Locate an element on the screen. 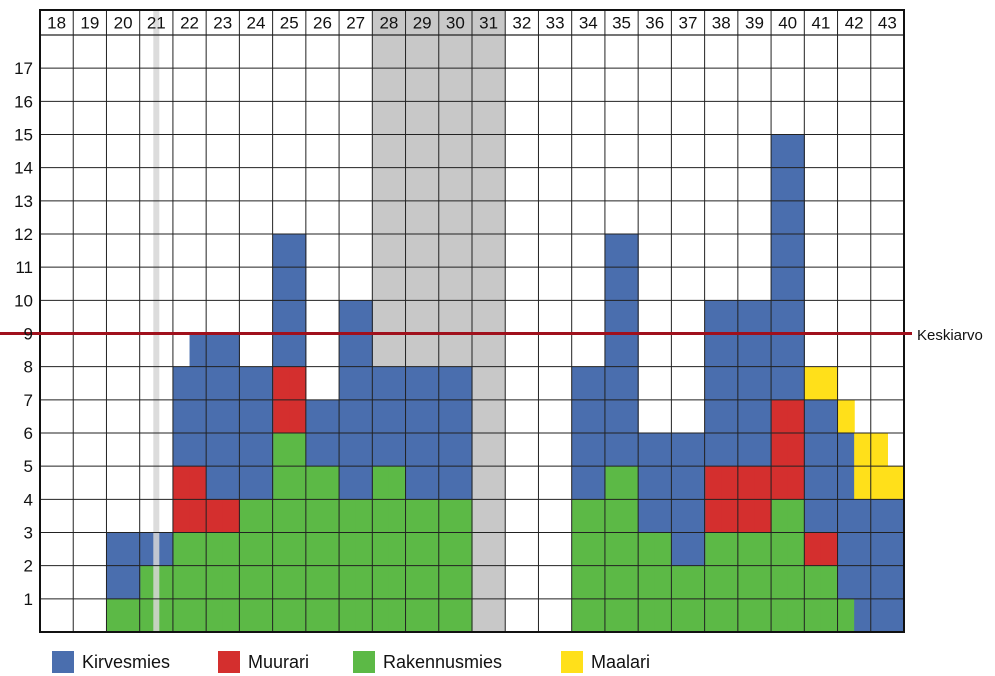 This screenshot has width=995, height=676. week-label: 41 is located at coordinates (820, 23).